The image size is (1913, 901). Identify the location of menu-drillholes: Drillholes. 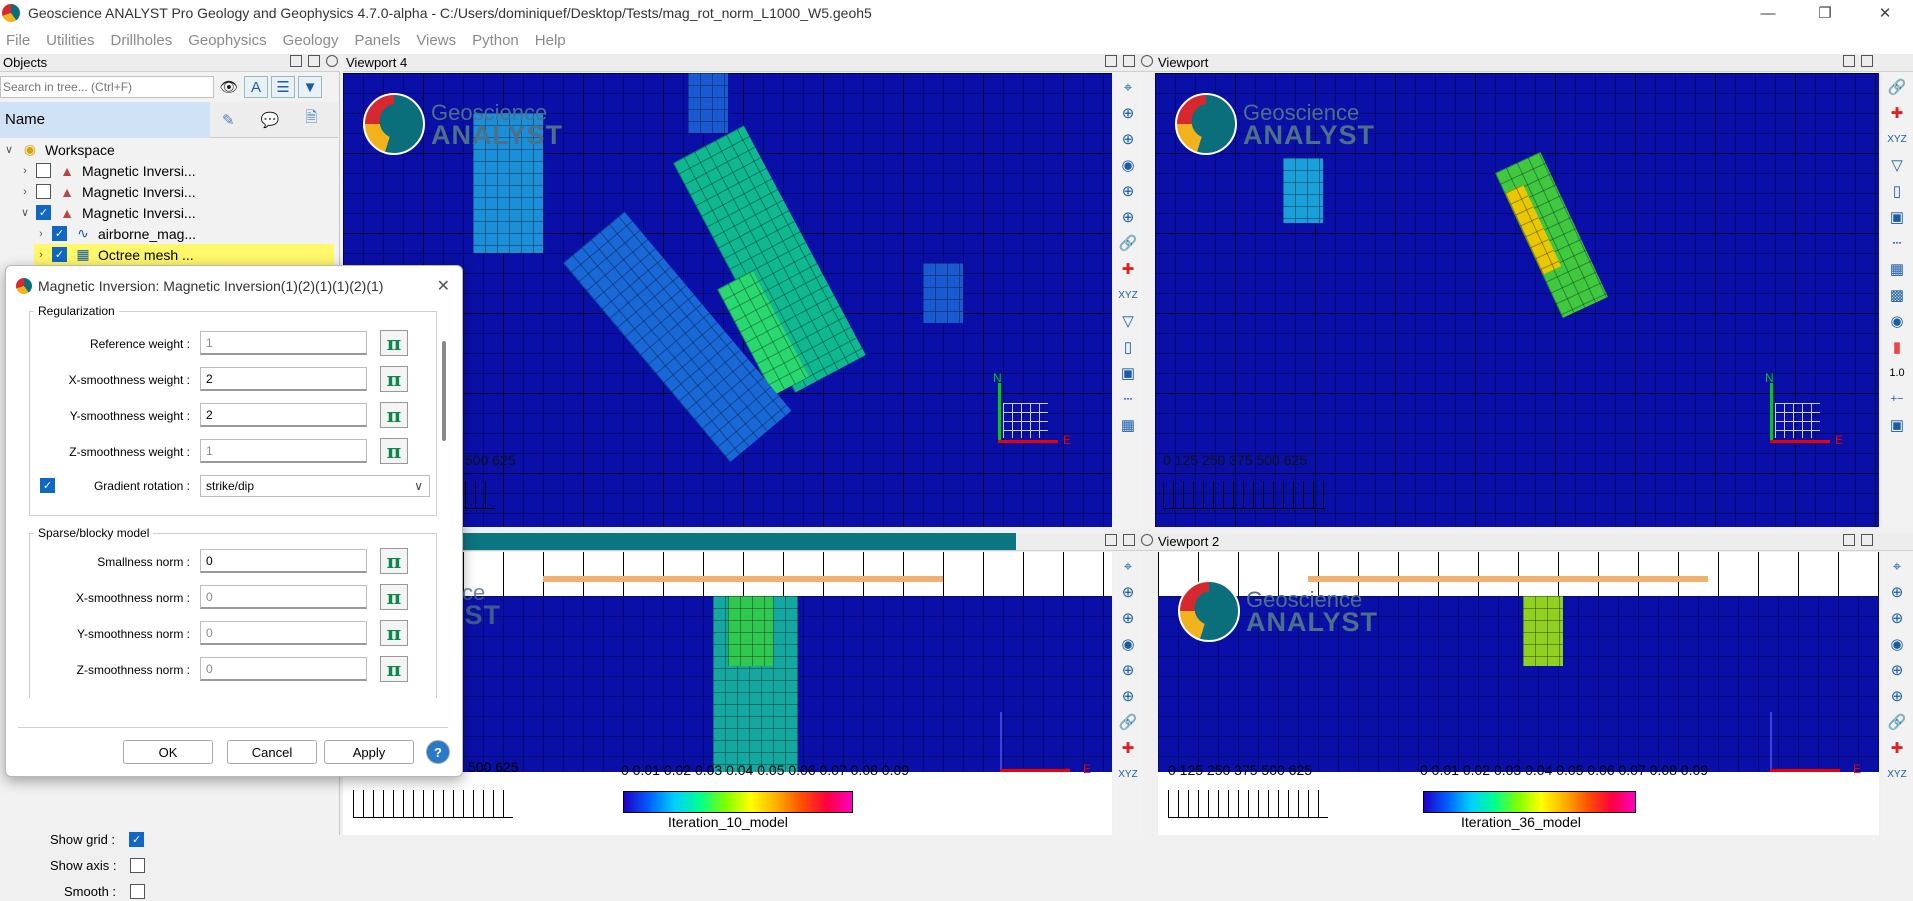
(141, 40).